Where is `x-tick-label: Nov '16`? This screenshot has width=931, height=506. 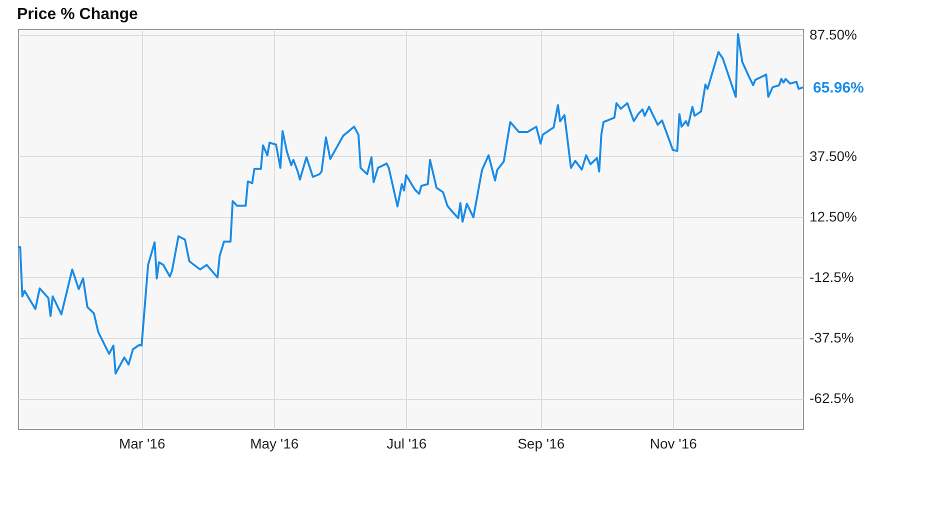 x-tick-label: Nov '16 is located at coordinates (674, 444).